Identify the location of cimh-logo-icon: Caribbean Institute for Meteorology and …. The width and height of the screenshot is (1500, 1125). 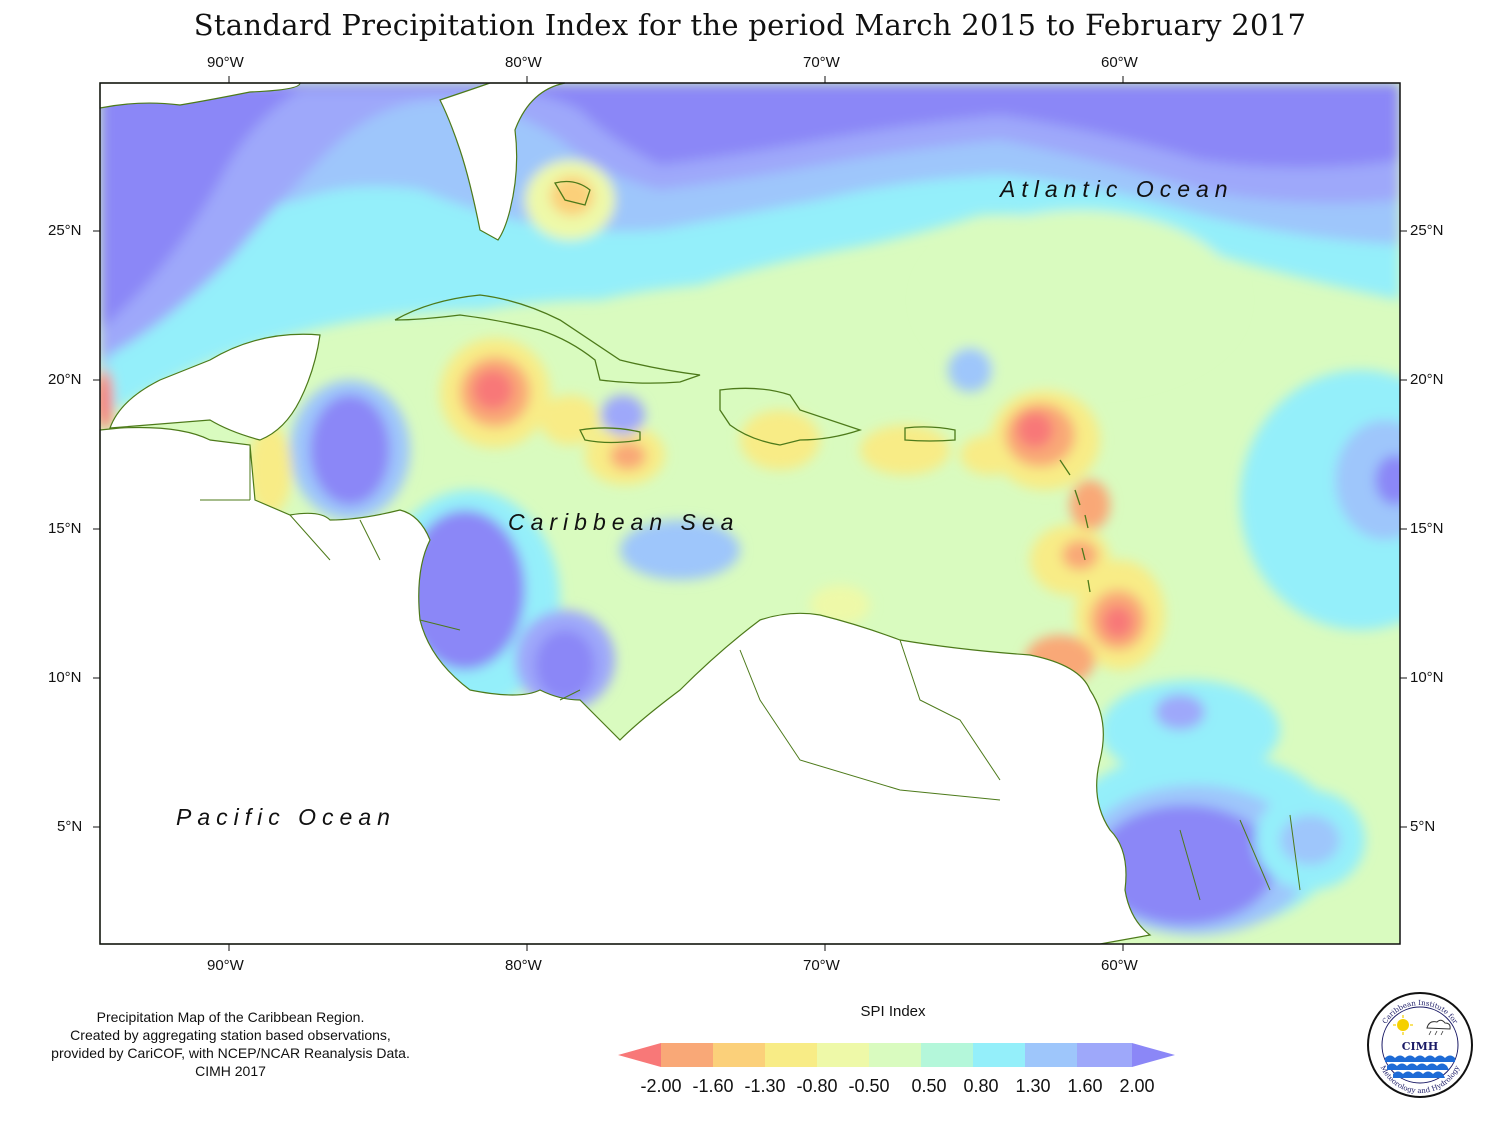
(1420, 1045).